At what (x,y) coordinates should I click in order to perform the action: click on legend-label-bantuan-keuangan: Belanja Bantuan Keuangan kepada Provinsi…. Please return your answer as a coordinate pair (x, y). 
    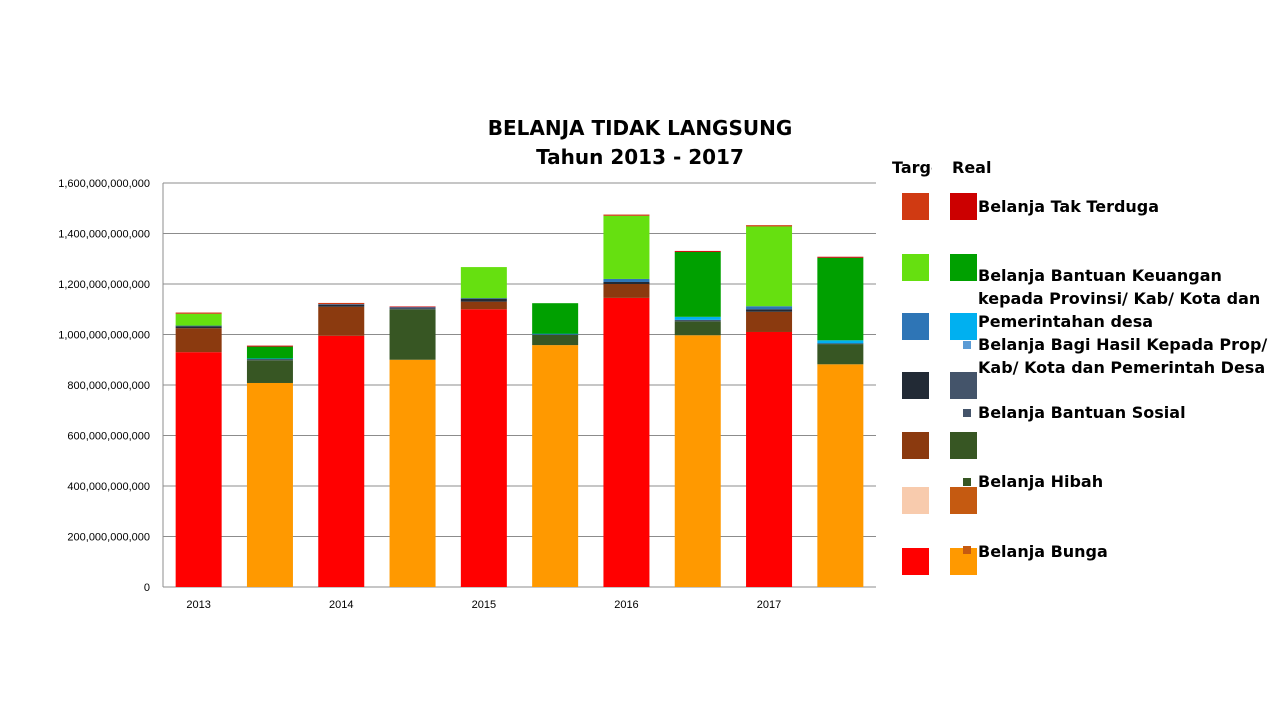
    Looking at the image, I should click on (1119, 298).